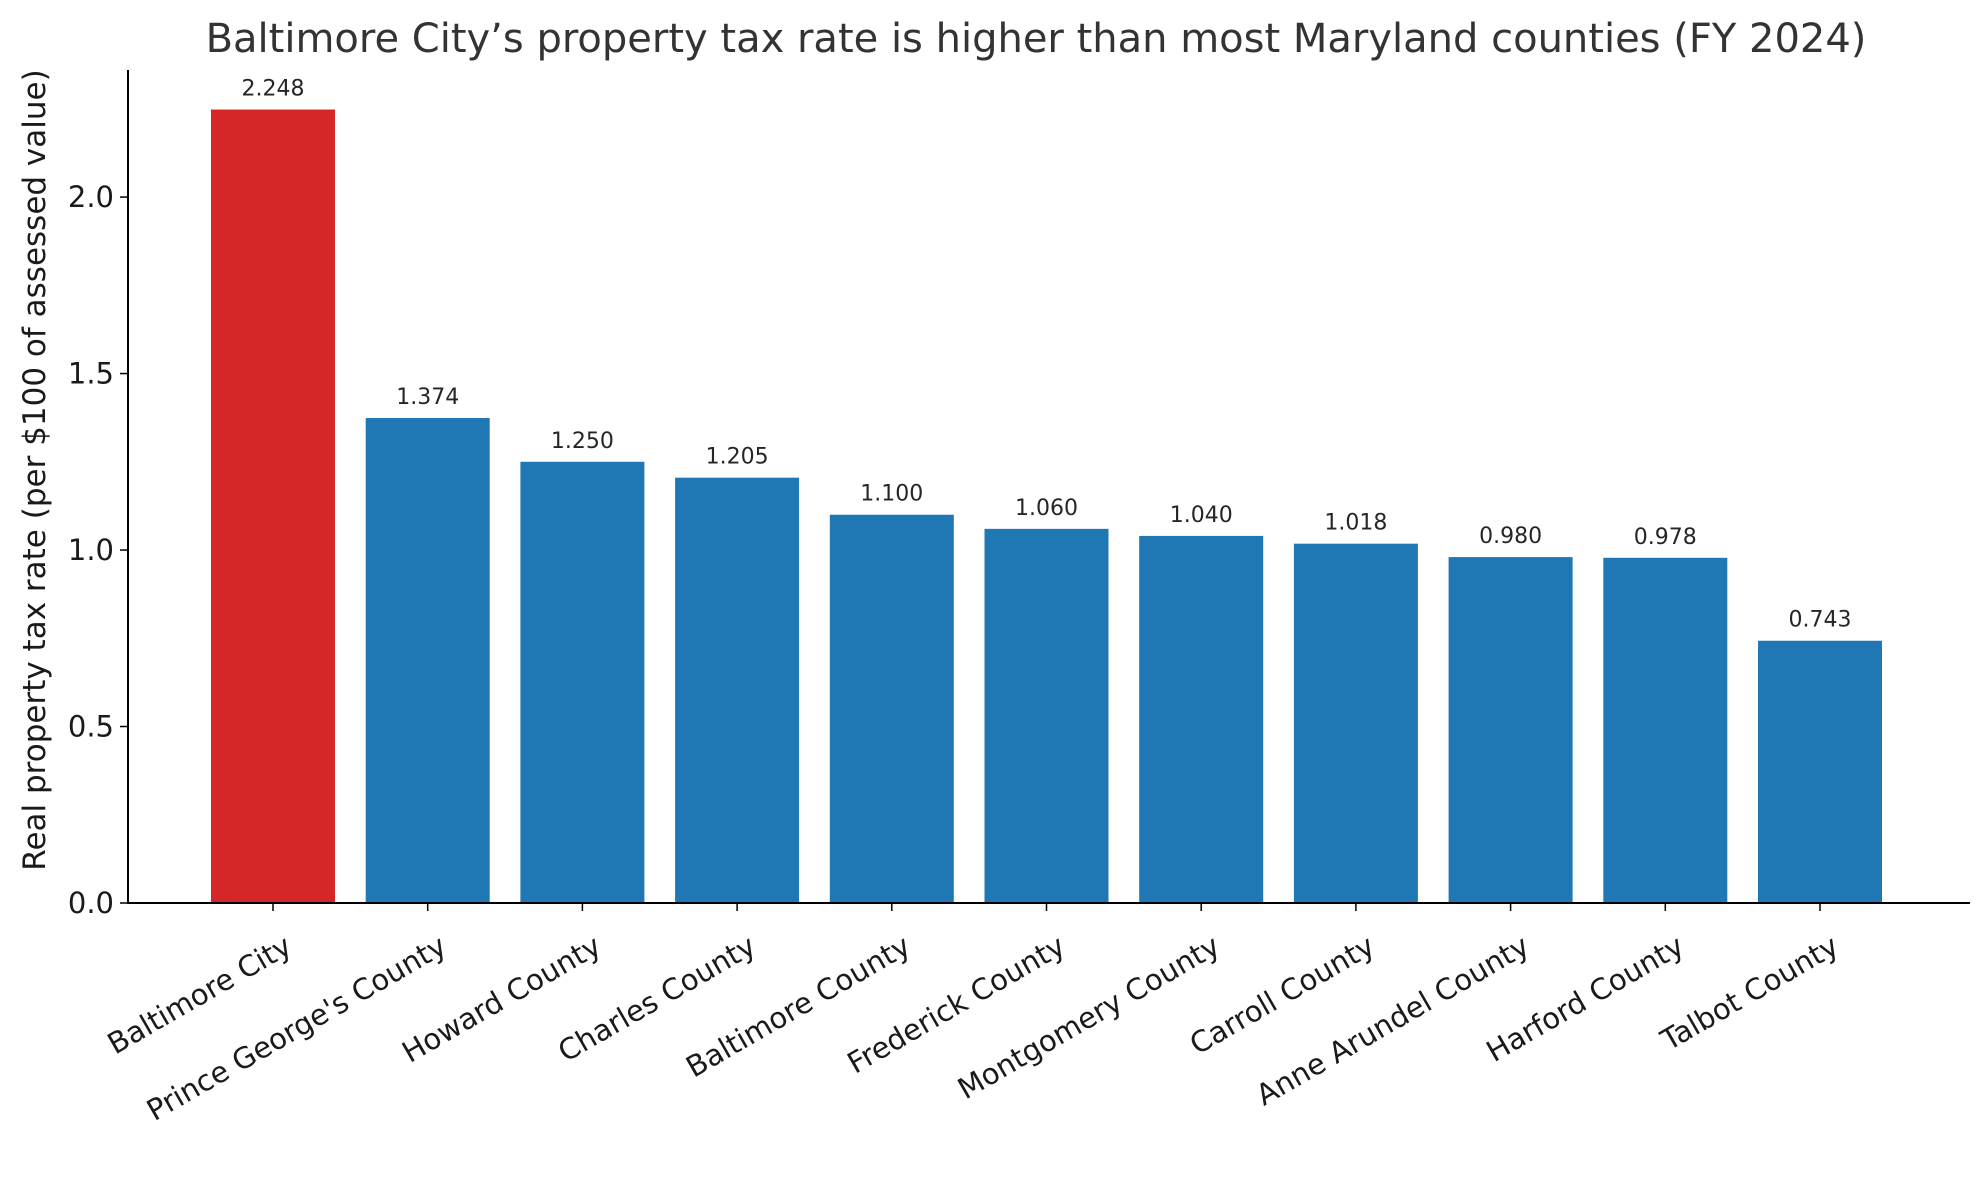 The width and height of the screenshot is (1987, 1180). Describe the element at coordinates (1665, 730) in the screenshot. I see `bar-harford-county` at that location.